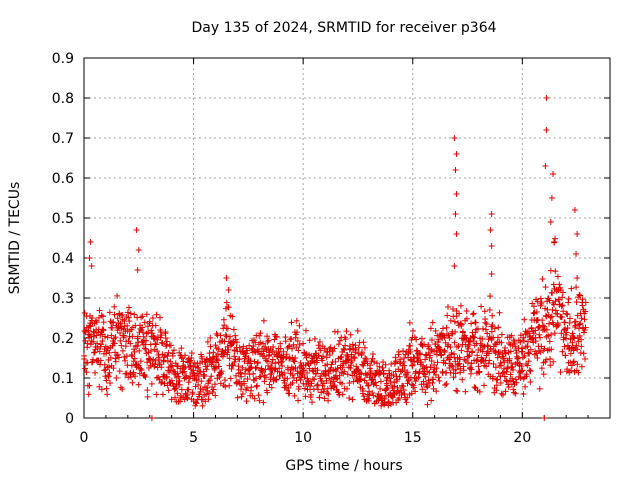 The image size is (640, 480). What do you see at coordinates (63, 219) in the screenshot?
I see `y-tick-label: 0.5` at bounding box center [63, 219].